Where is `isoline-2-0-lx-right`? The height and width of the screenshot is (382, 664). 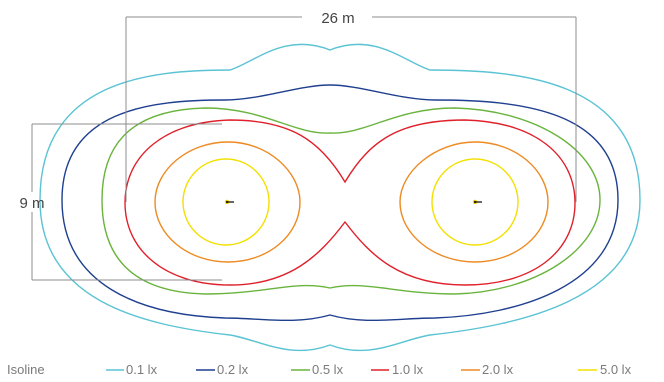 isoline-2-0-lx-right is located at coordinates (474, 202).